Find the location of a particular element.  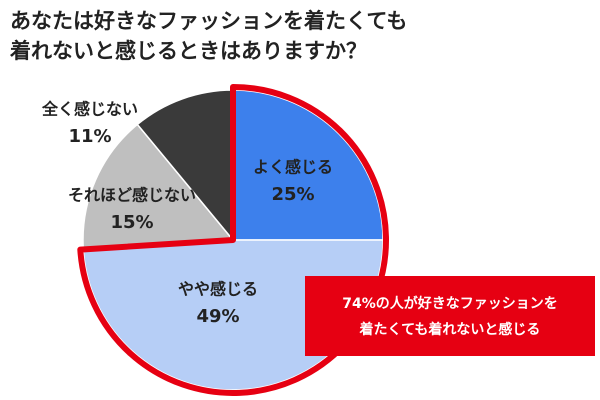

chart-title: 着れないと感じるときはありますか？ is located at coordinates (188, 51).